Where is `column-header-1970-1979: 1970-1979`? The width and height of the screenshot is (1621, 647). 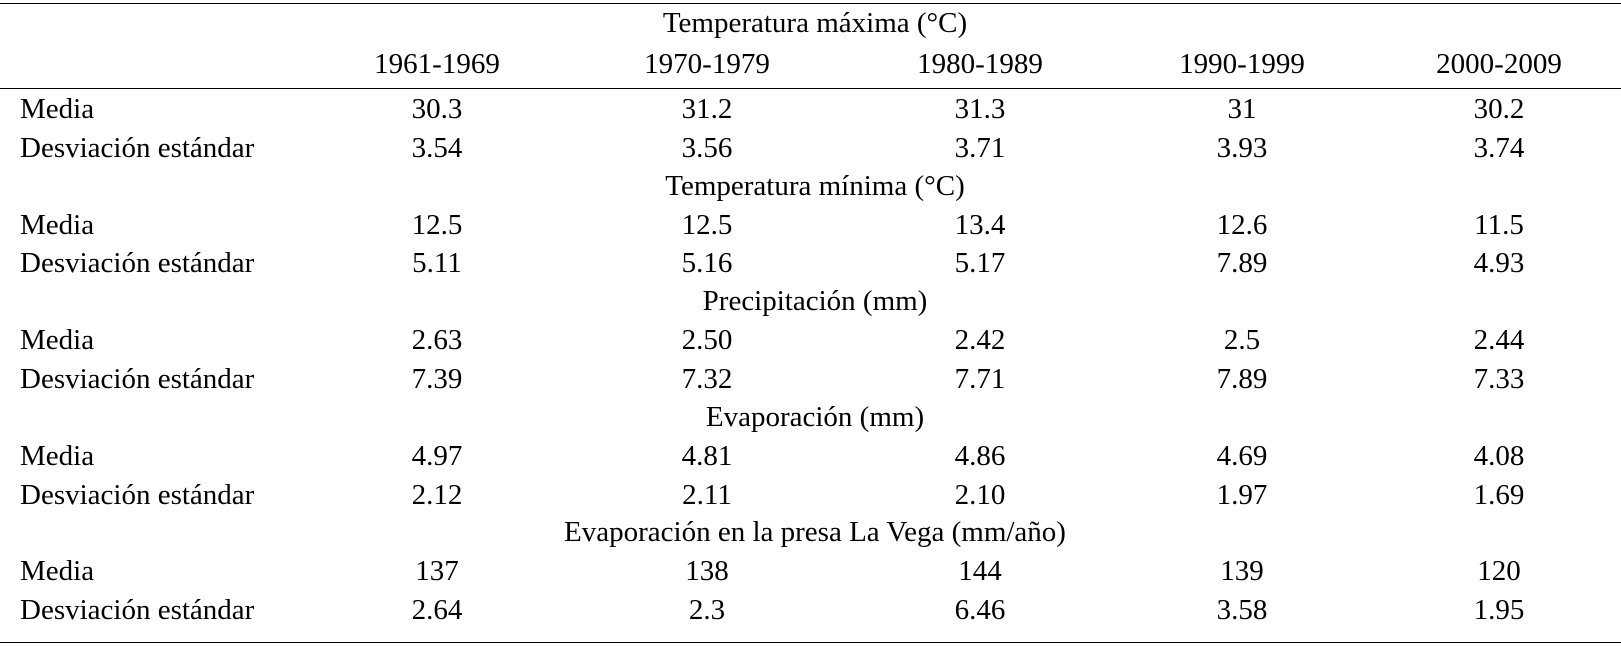 column-header-1970-1979: 1970-1979 is located at coordinates (707, 64).